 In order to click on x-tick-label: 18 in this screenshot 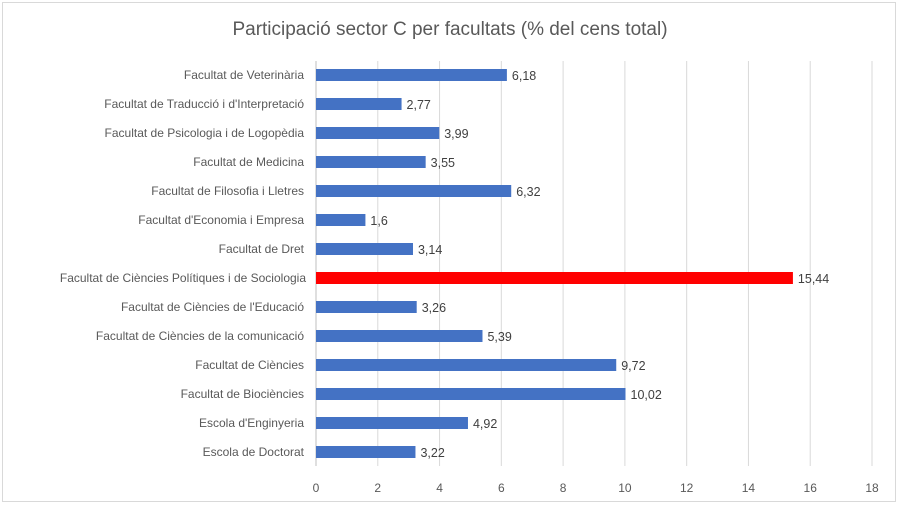, I will do `click(872, 488)`.